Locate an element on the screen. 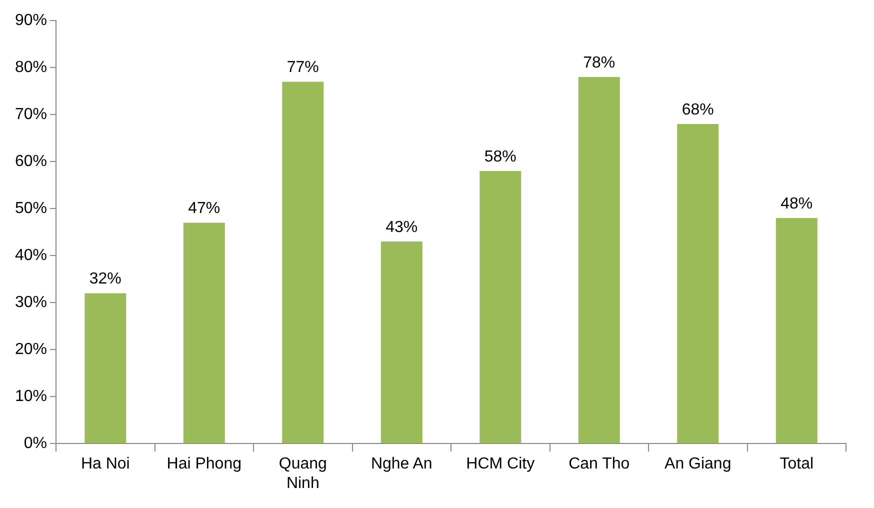 This screenshot has width=874, height=508. y-tick-label: 30% is located at coordinates (31, 303).